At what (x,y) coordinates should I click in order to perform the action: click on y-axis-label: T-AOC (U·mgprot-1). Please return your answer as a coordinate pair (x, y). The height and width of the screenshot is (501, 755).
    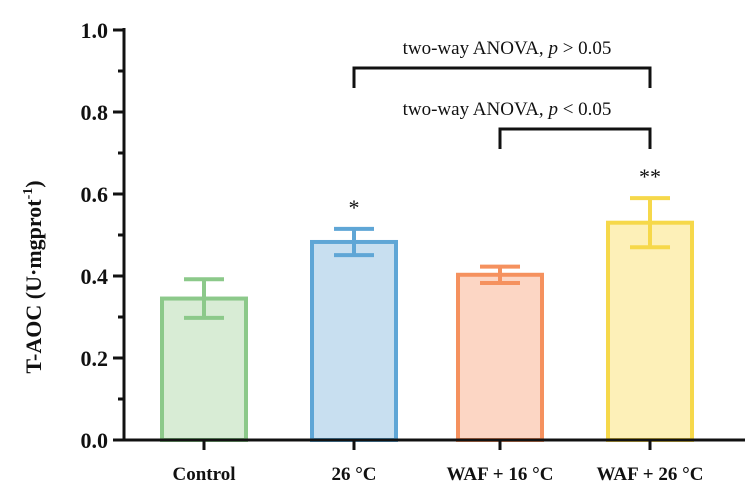
    Looking at the image, I should click on (33, 276).